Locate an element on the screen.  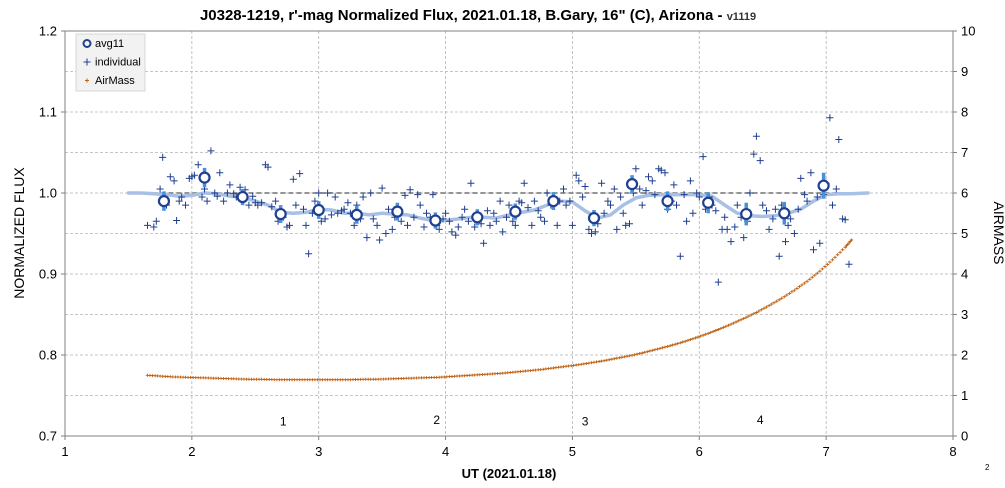
y2-axis-title: AIRMASS is located at coordinates (998, 232).